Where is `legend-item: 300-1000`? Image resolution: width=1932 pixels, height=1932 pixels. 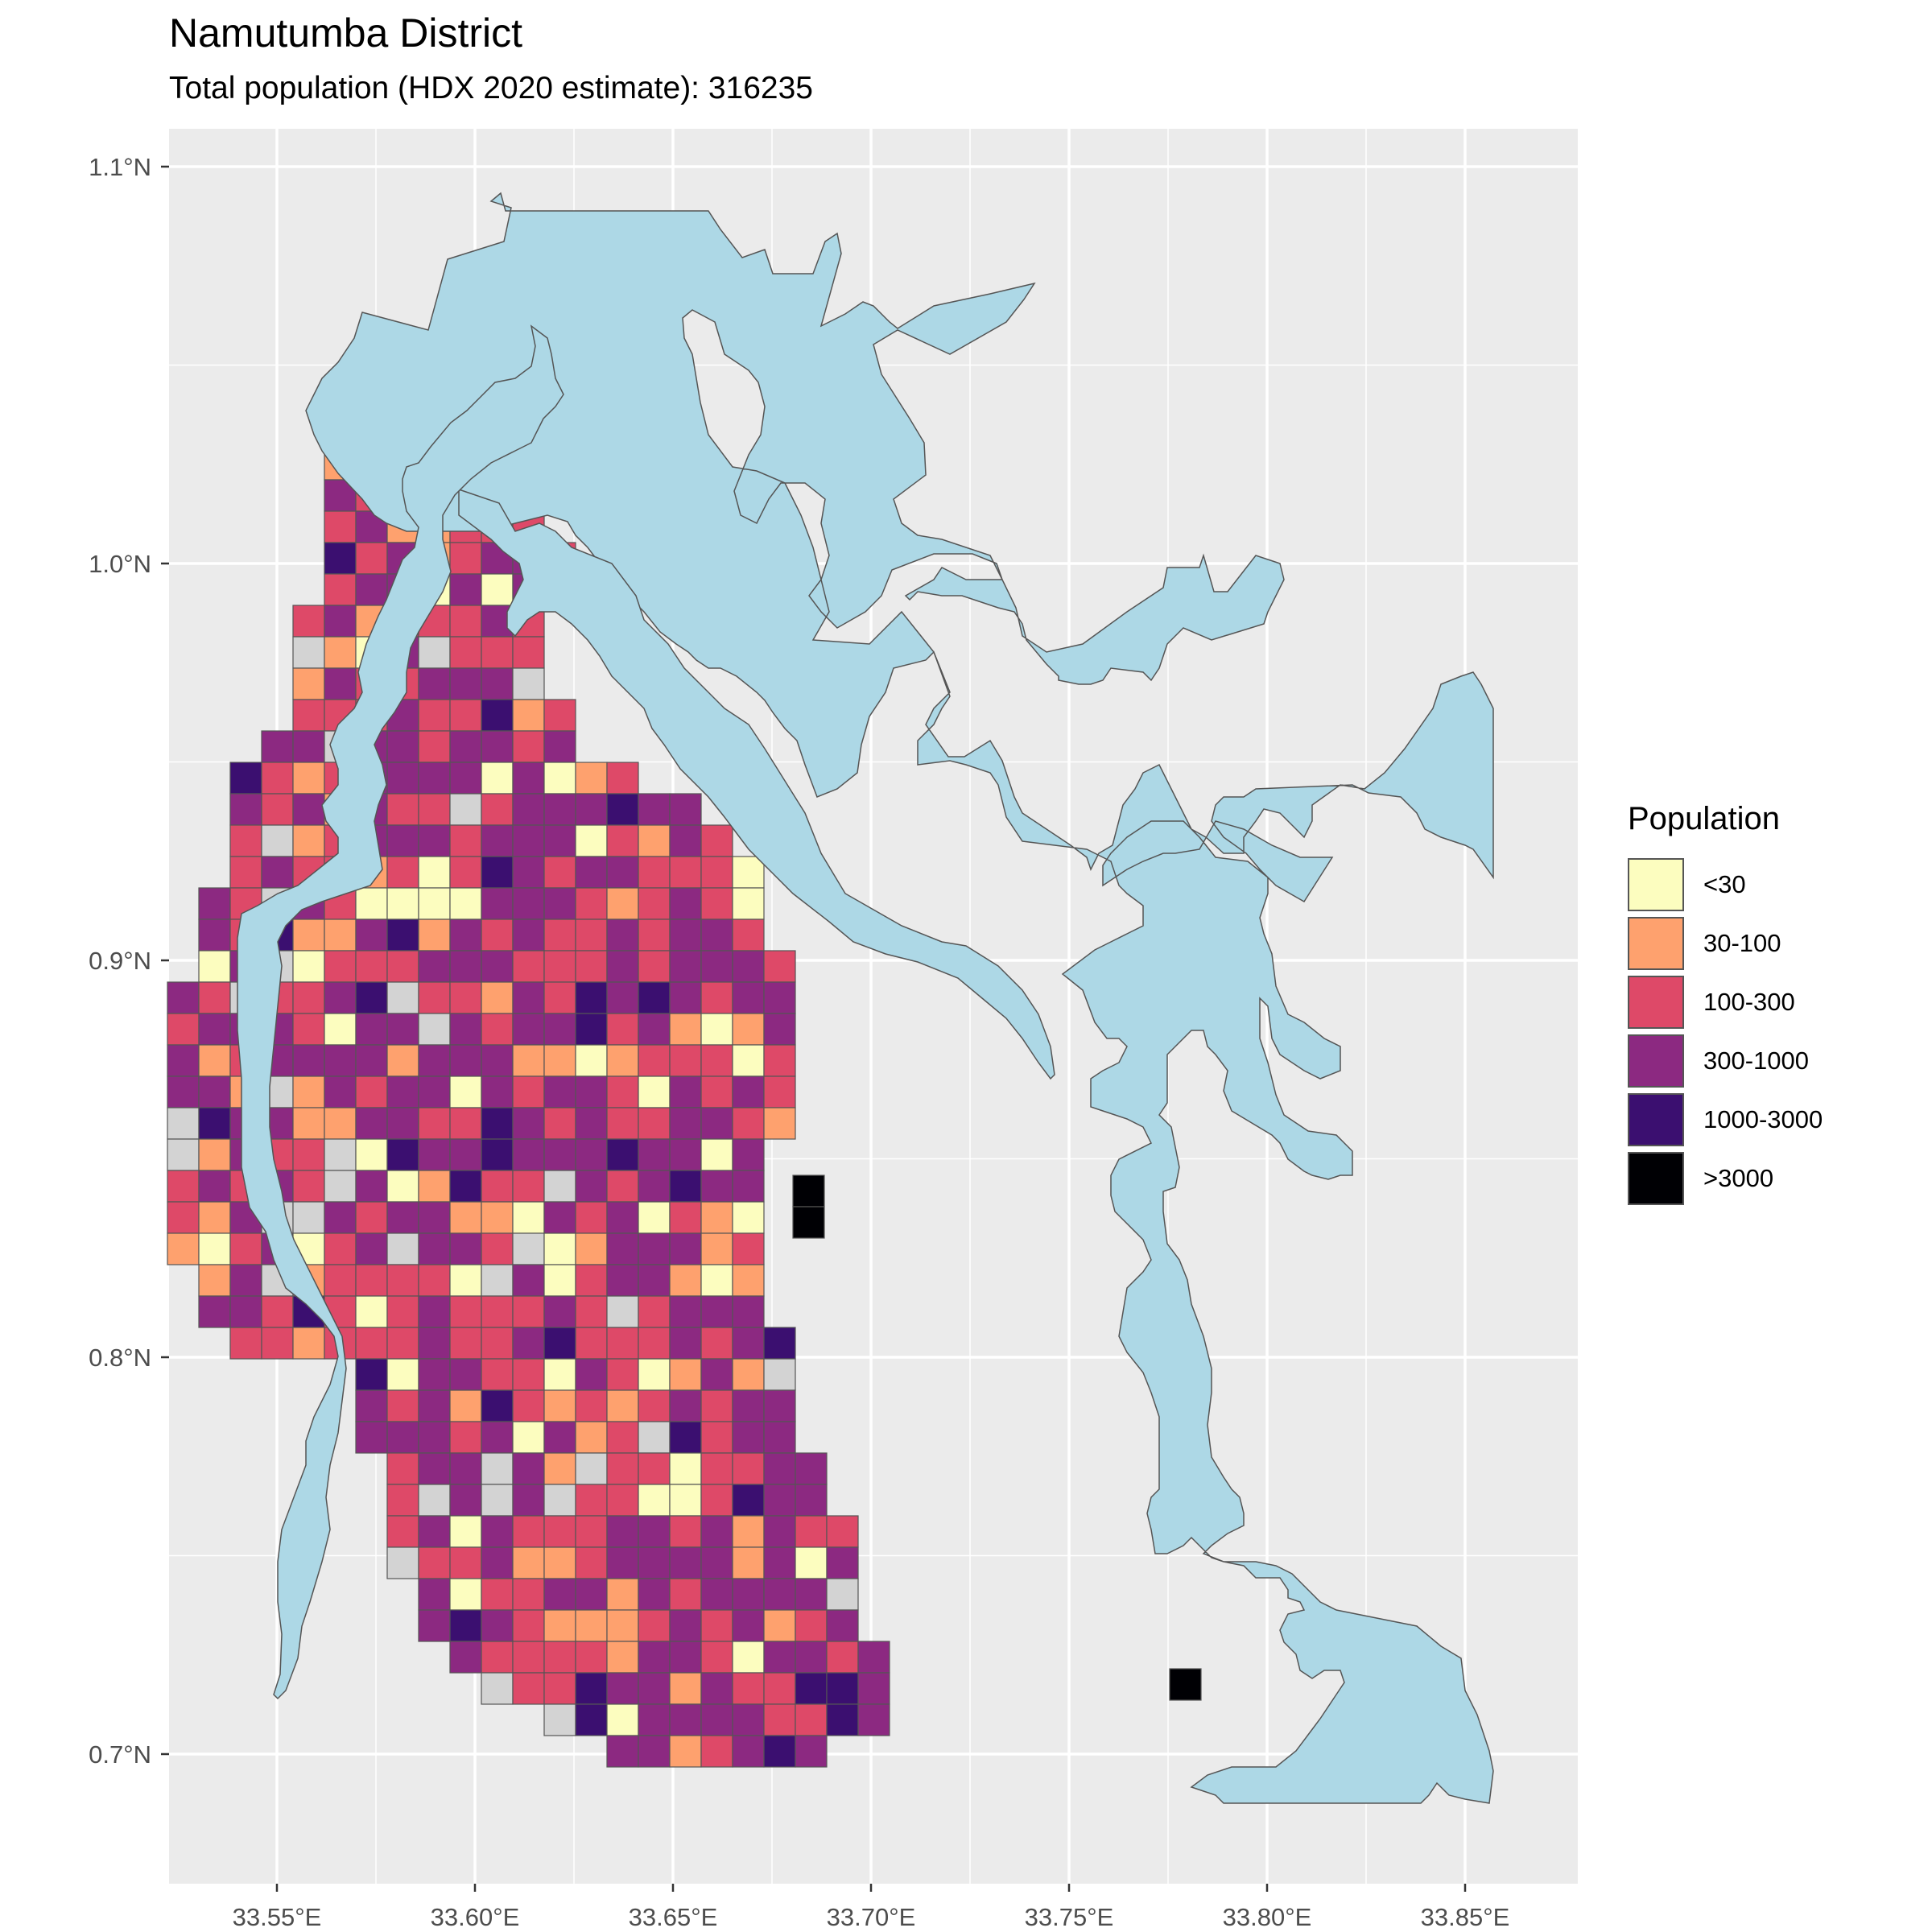 legend-item: 300-1000 is located at coordinates (1725, 1060).